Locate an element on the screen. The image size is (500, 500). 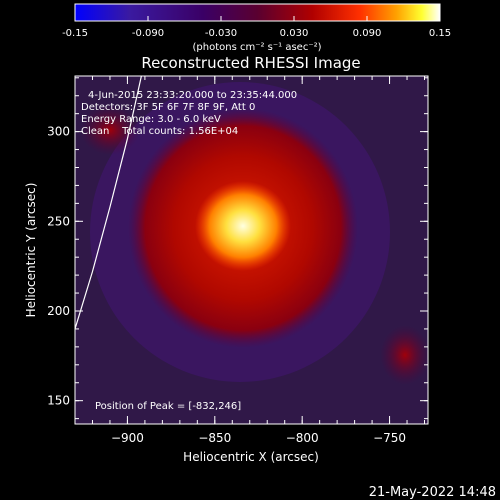
peak-core is located at coordinates (243, 226).